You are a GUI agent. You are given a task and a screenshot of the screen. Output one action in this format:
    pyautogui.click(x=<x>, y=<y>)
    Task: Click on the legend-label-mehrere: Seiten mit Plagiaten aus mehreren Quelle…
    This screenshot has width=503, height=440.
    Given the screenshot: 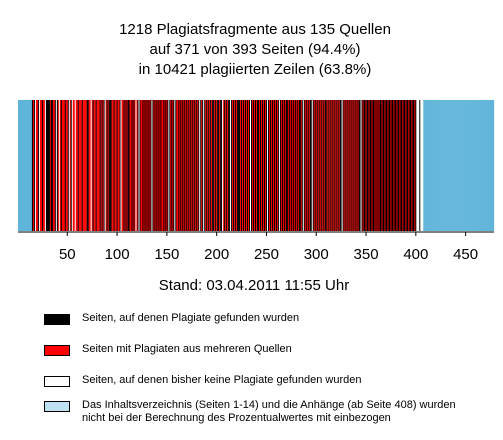 What is the action you would take?
    pyautogui.click(x=187, y=349)
    